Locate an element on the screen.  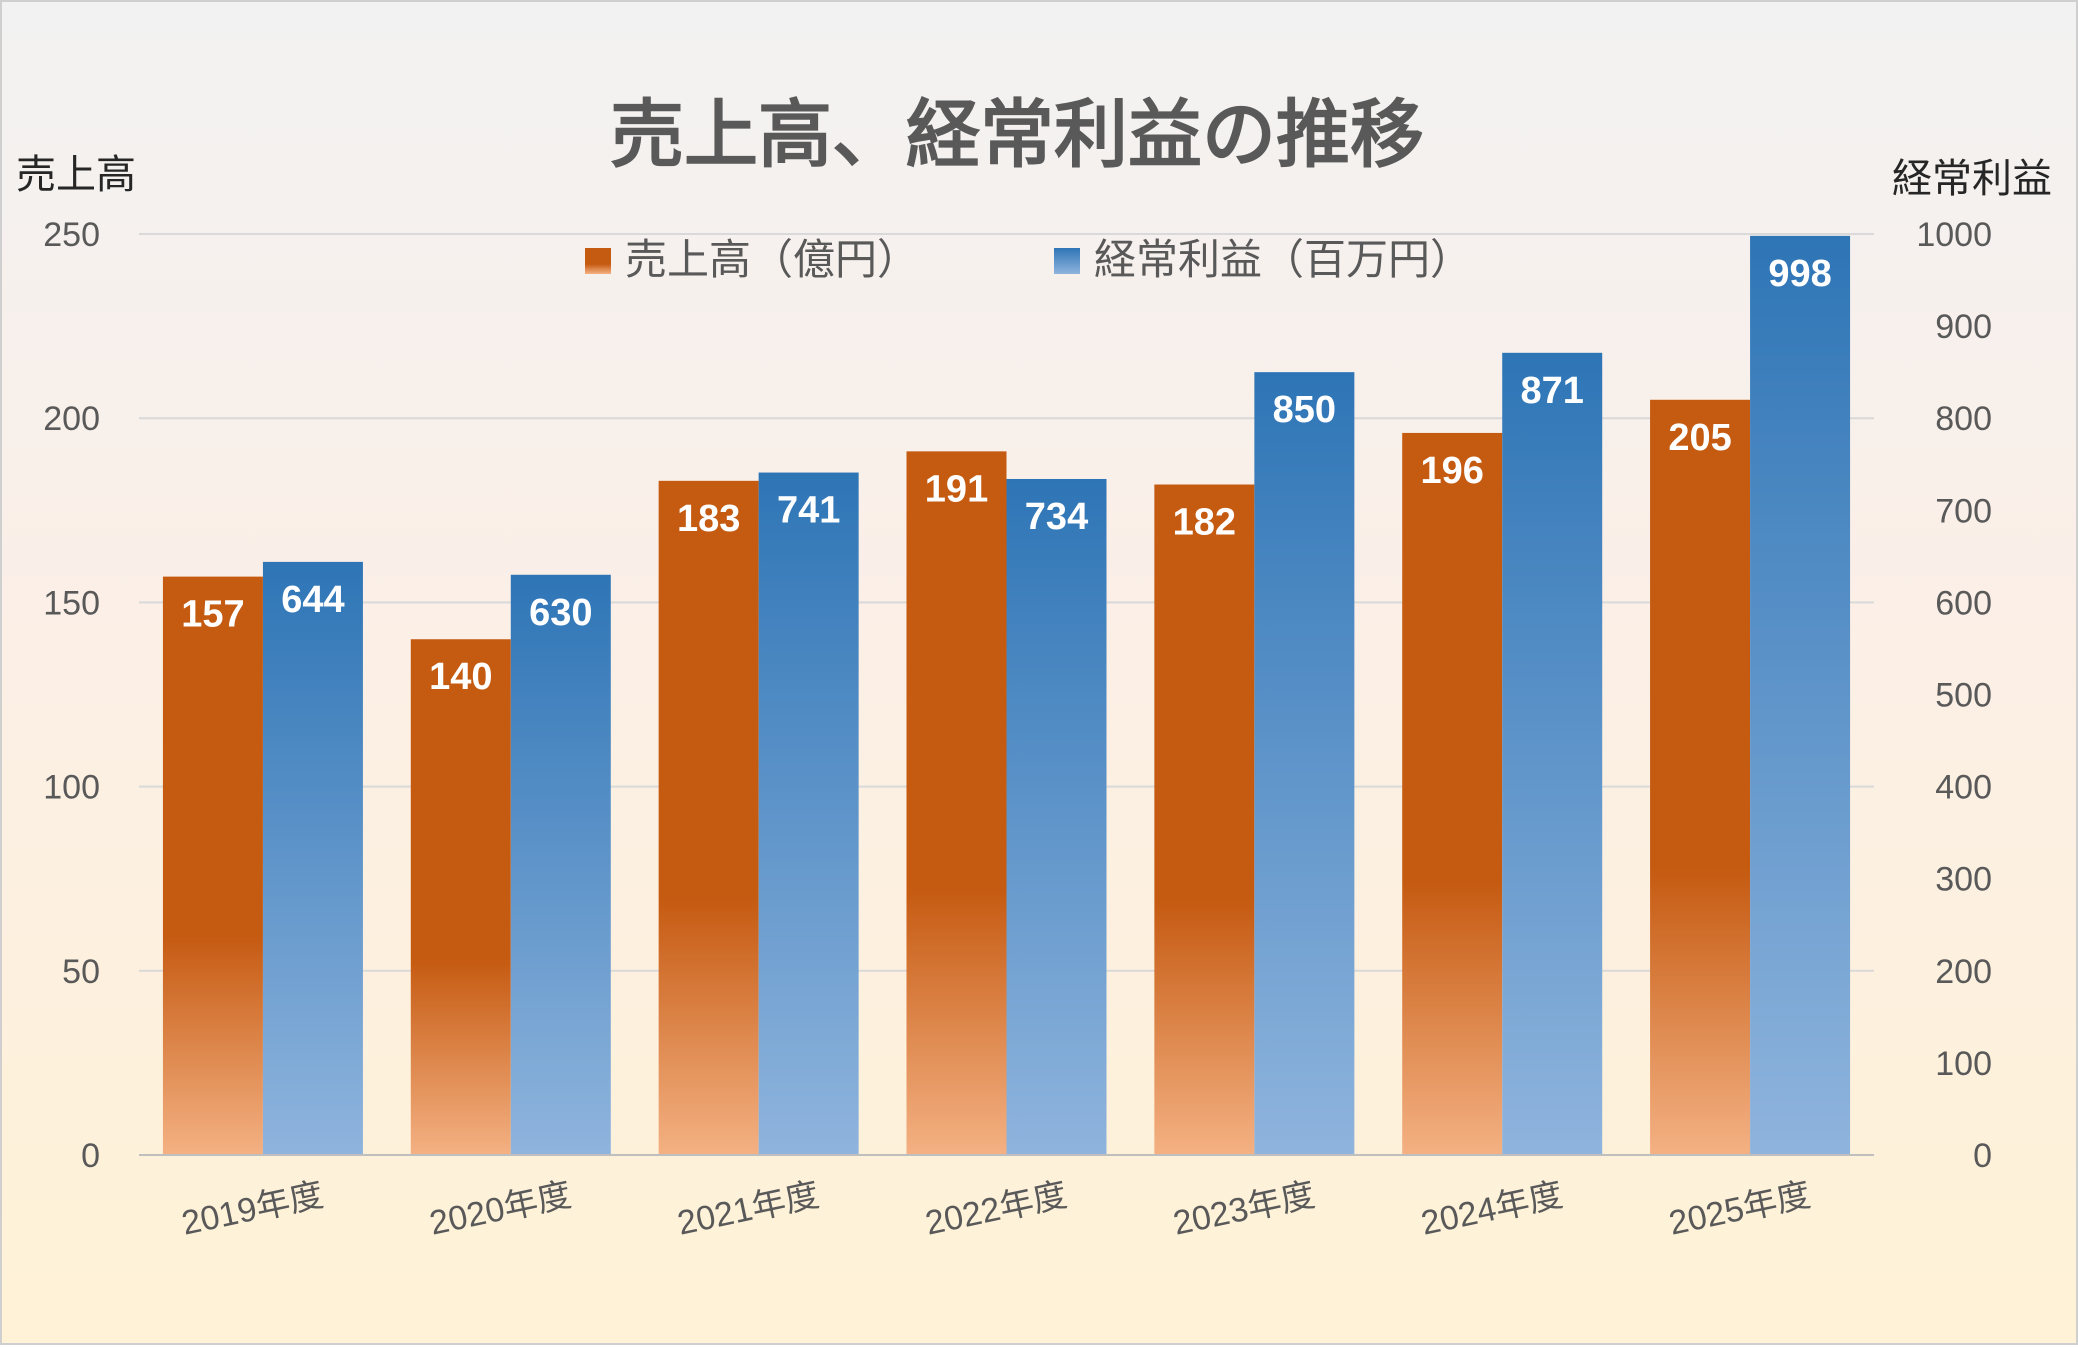
y-left-tick-label: 100 is located at coordinates (71, 788).